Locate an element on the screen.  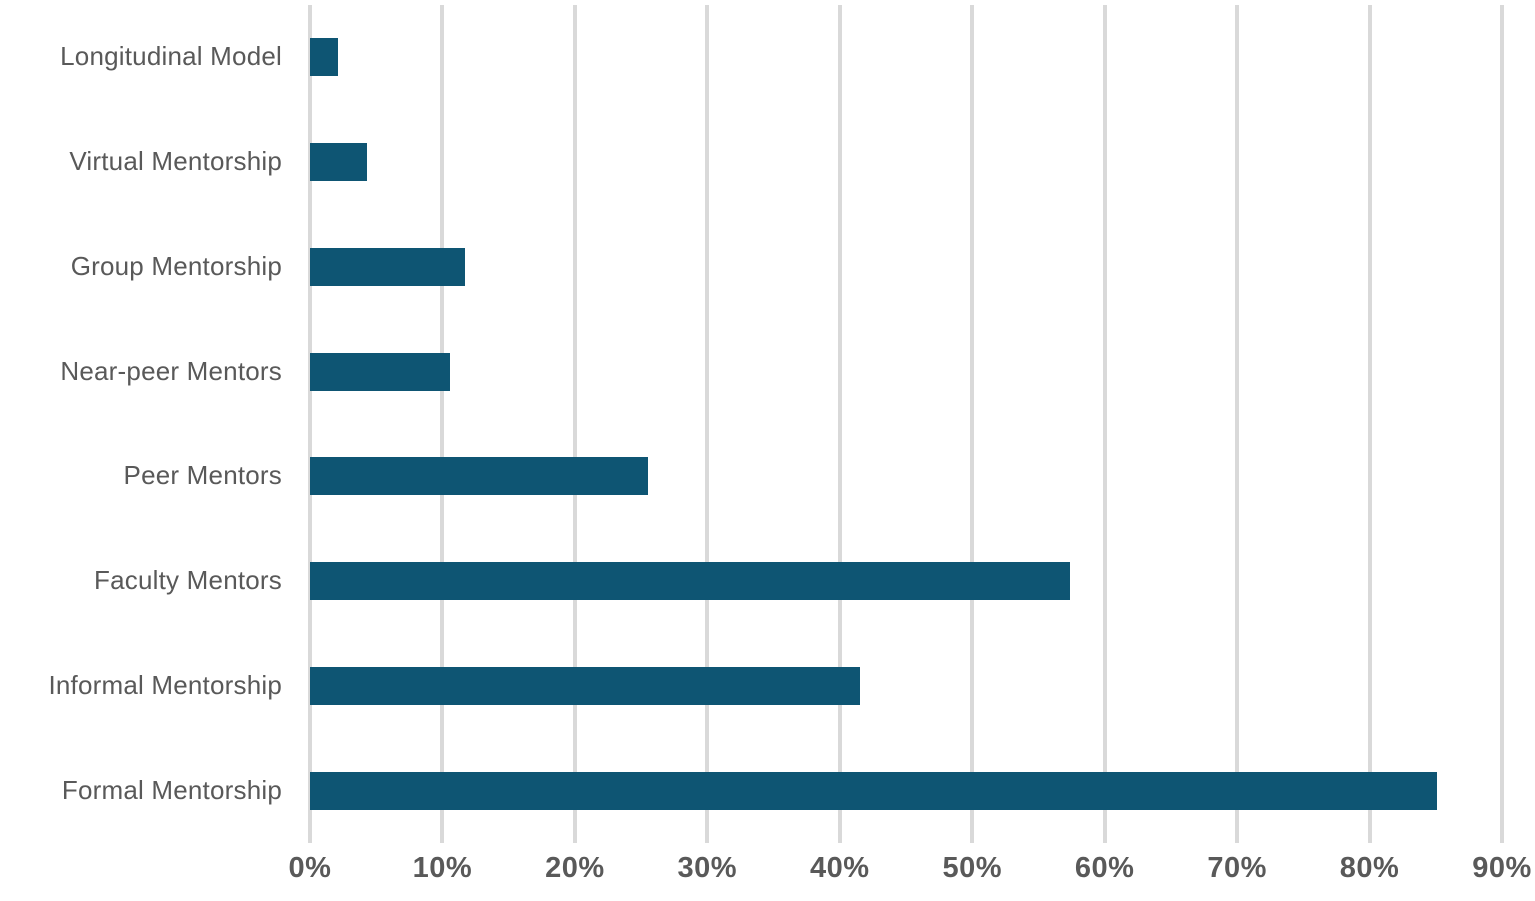
category-label: Longitudinal Model is located at coordinates (171, 56).